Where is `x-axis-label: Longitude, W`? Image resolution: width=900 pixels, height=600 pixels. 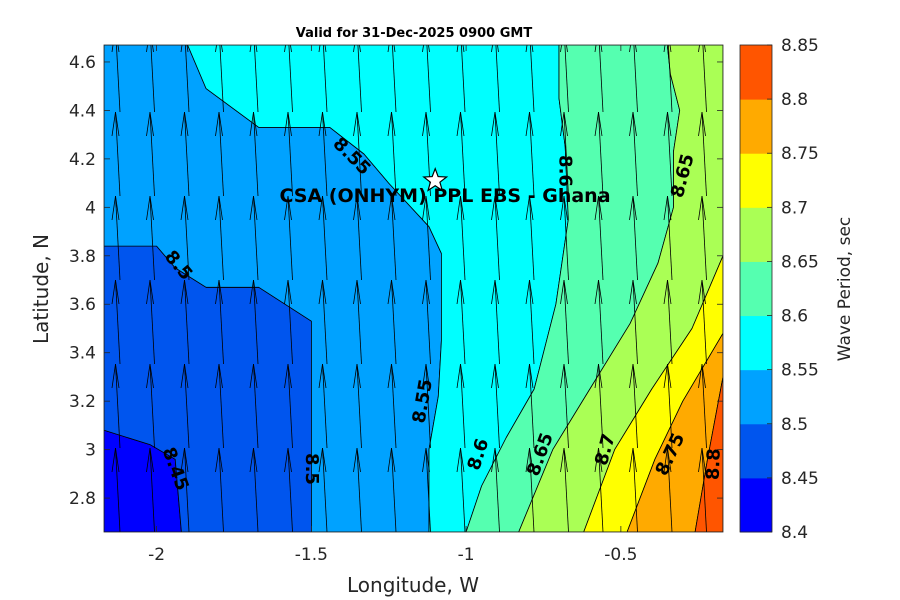 x-axis-label: Longitude, W is located at coordinates (413, 585).